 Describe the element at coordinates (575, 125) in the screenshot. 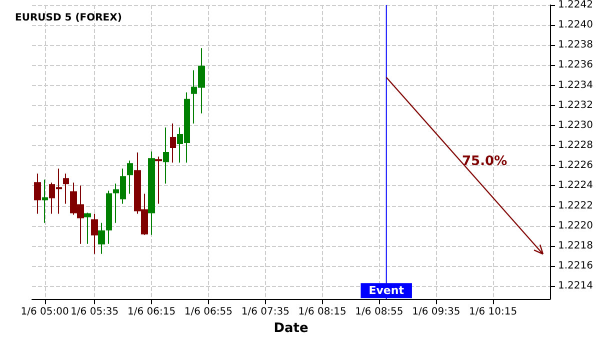

I see `y-tick-label: 1.2230` at that location.